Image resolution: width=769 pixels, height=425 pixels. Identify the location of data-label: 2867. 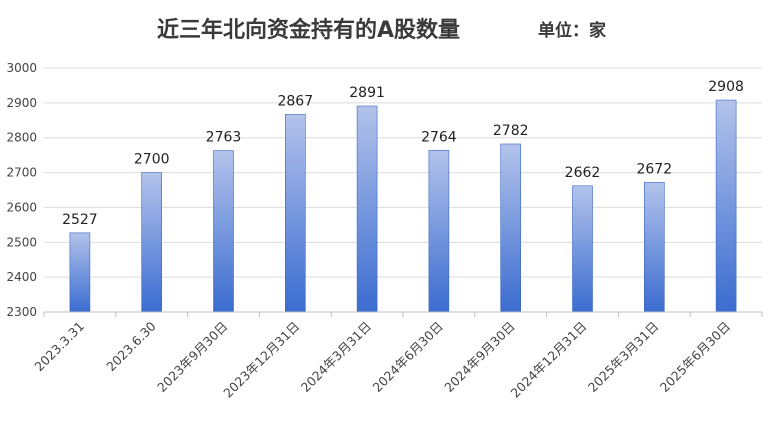
(295, 101).